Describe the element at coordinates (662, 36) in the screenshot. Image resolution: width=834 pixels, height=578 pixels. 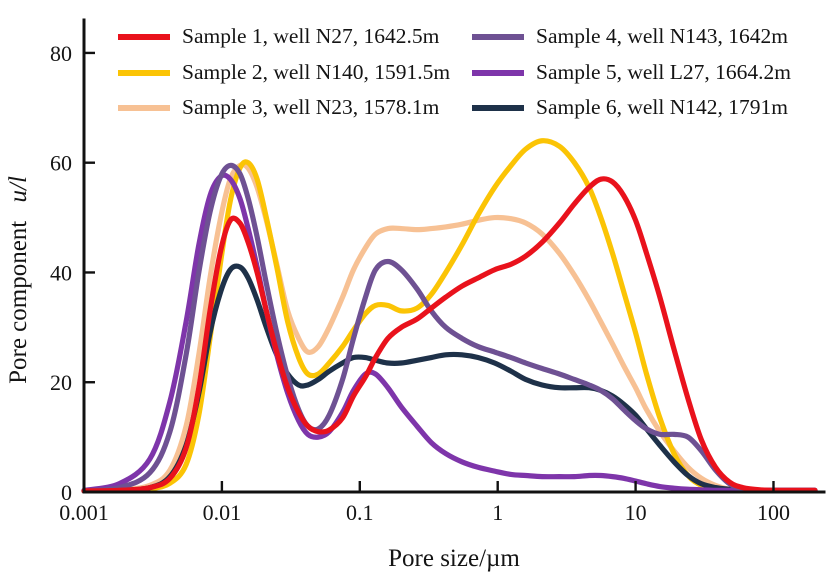
I see `legend-label-sample-4: Sample 4, well N143, 1642m` at that location.